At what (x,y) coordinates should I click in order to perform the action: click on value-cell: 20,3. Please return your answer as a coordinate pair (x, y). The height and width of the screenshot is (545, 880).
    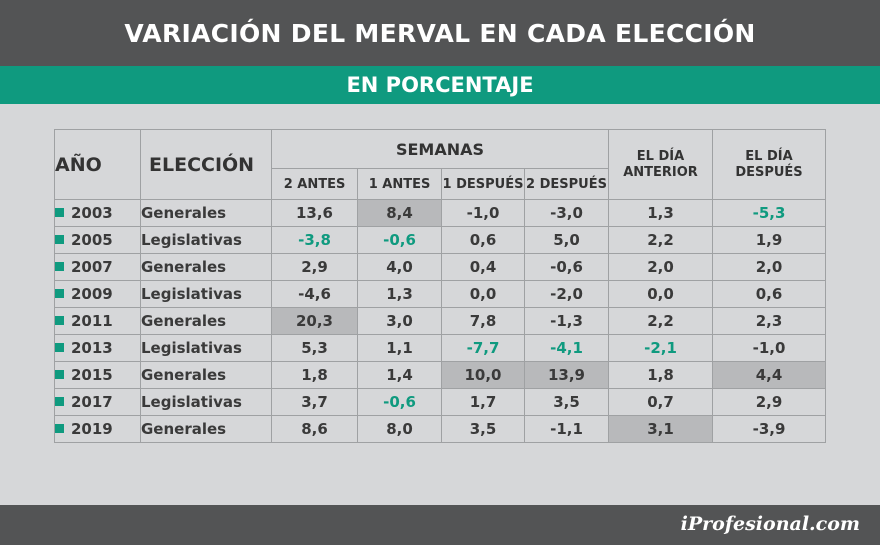
    Looking at the image, I should click on (314, 321).